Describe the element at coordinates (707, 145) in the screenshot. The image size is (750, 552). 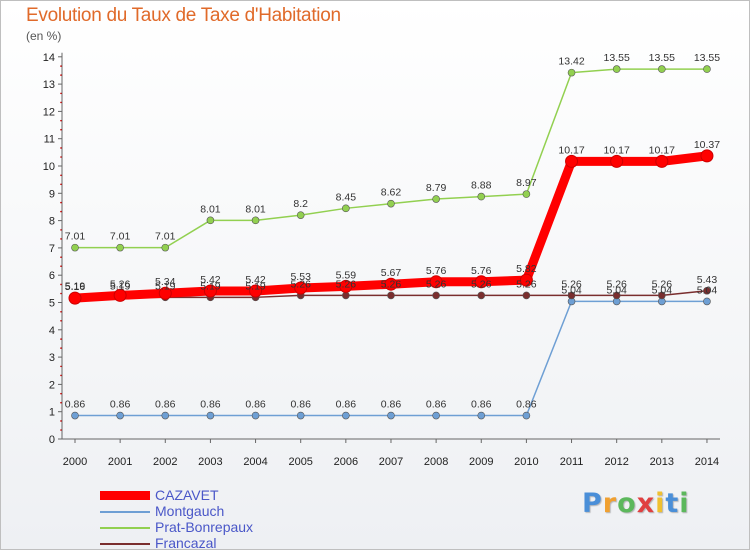
I see `data-label: 10.37` at that location.